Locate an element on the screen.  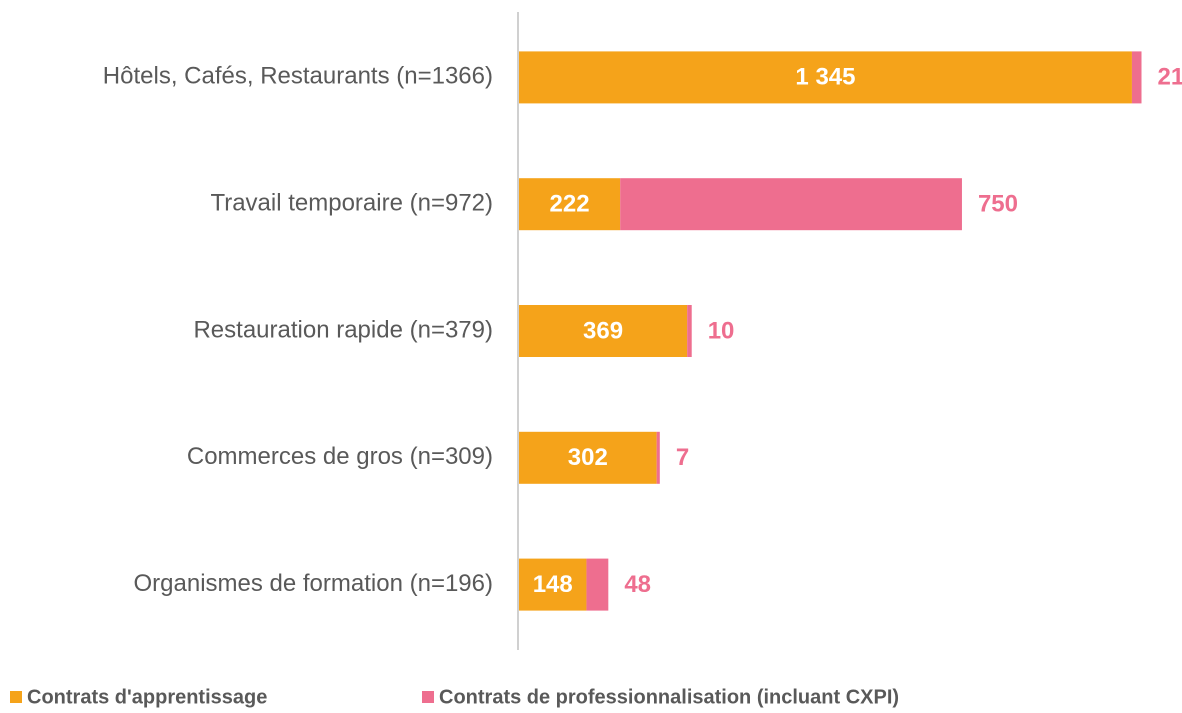
value-label: 750 is located at coordinates (998, 204).